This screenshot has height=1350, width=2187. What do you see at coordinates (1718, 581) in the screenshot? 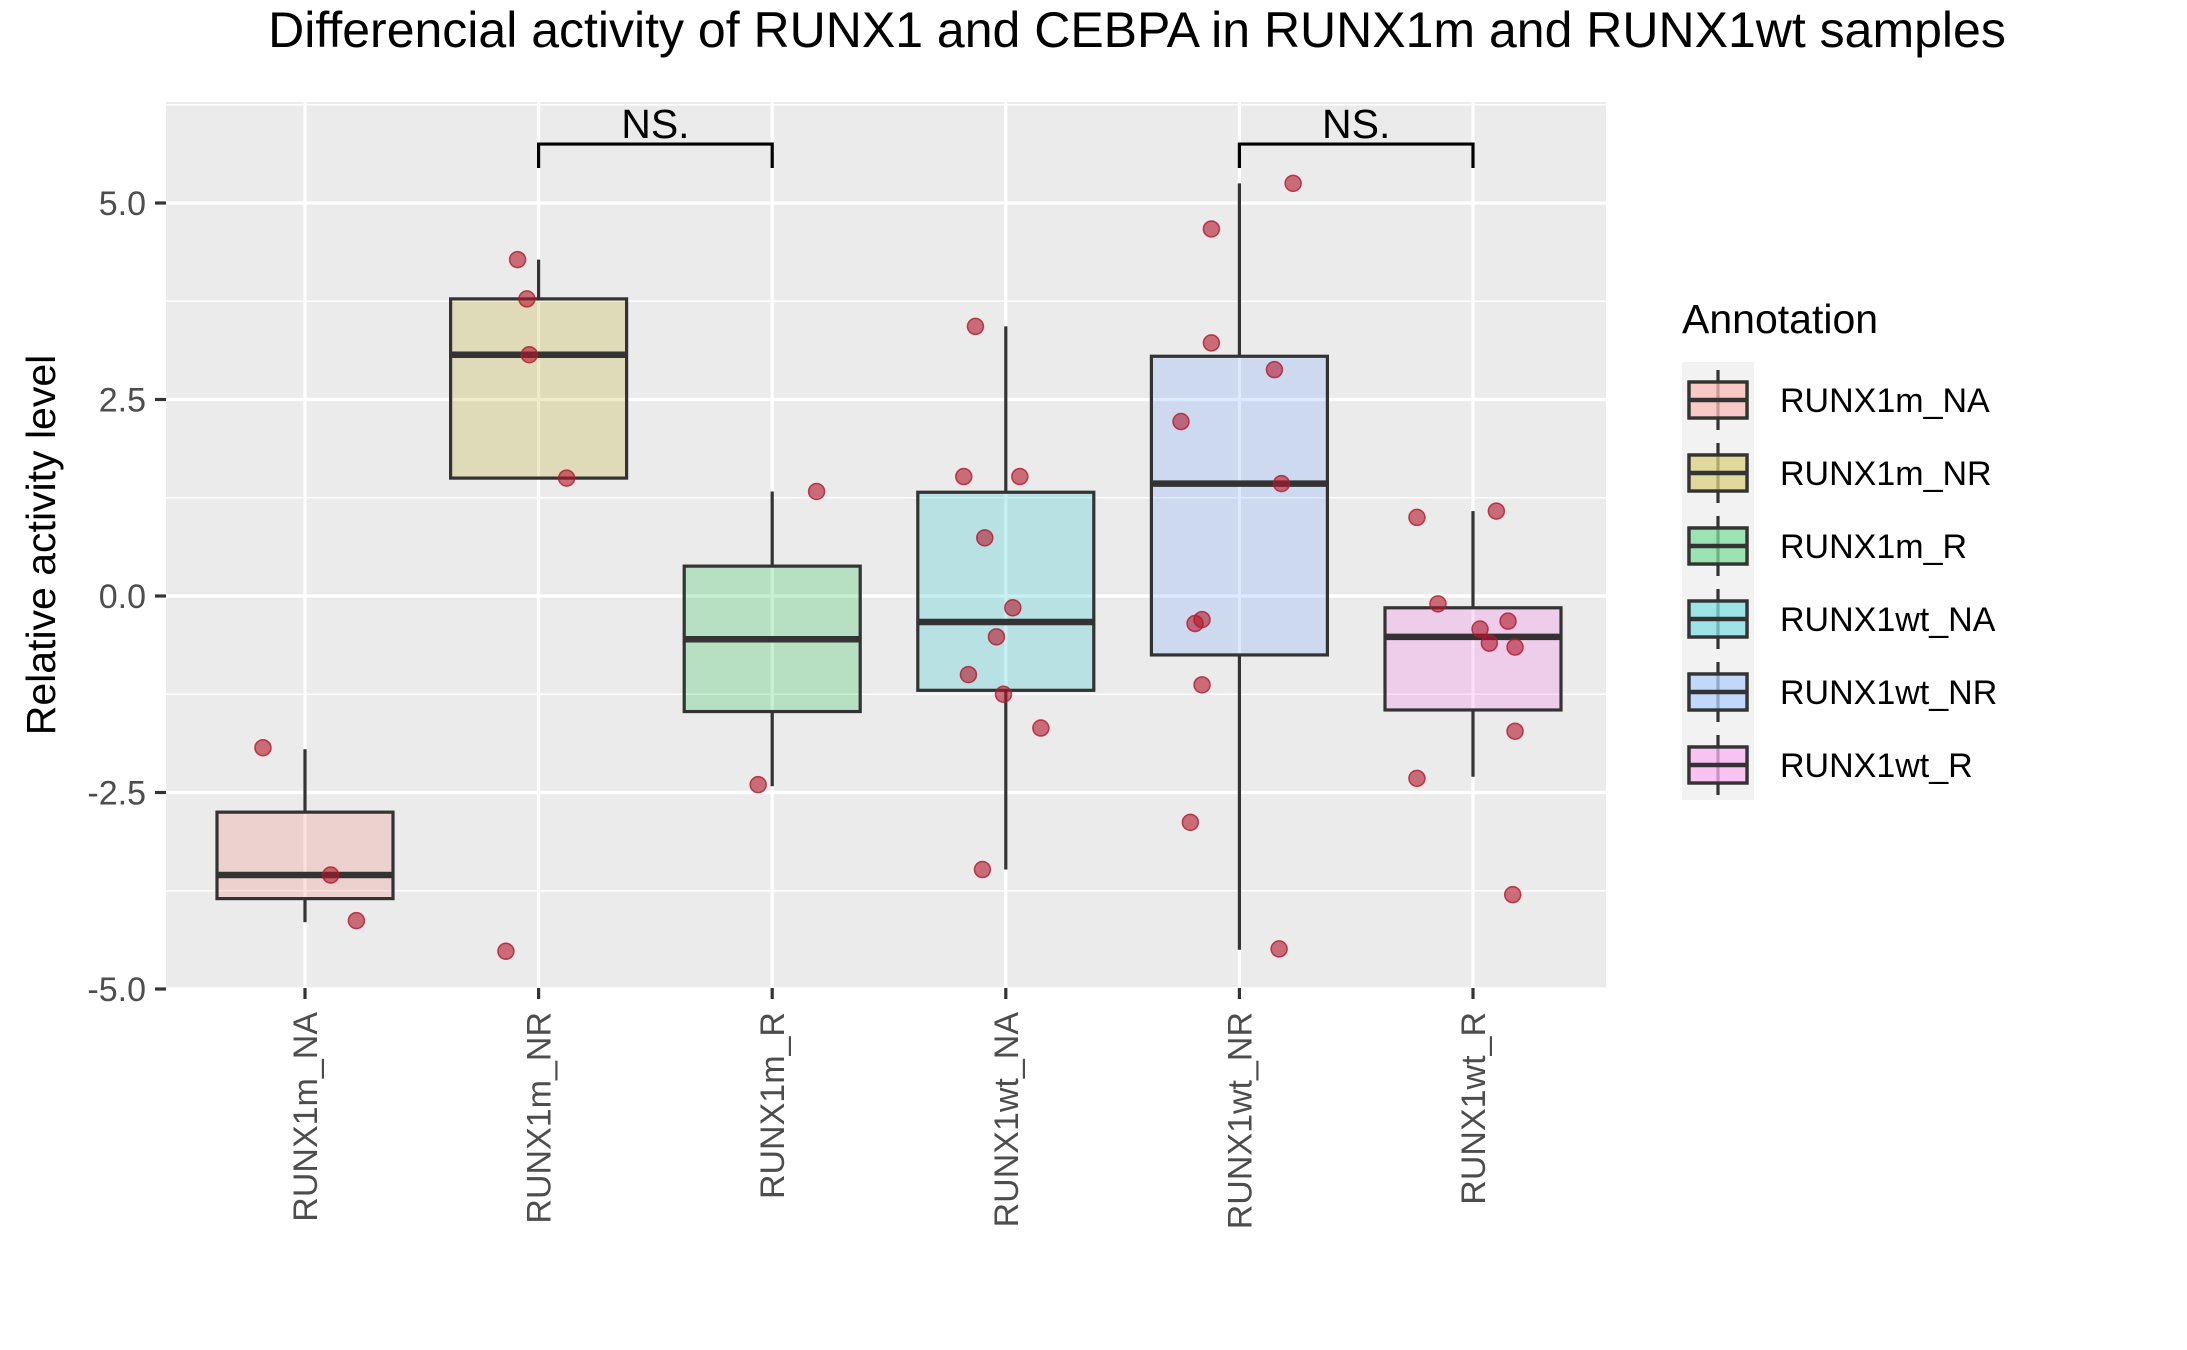
I see `legend-key-background` at bounding box center [1718, 581].